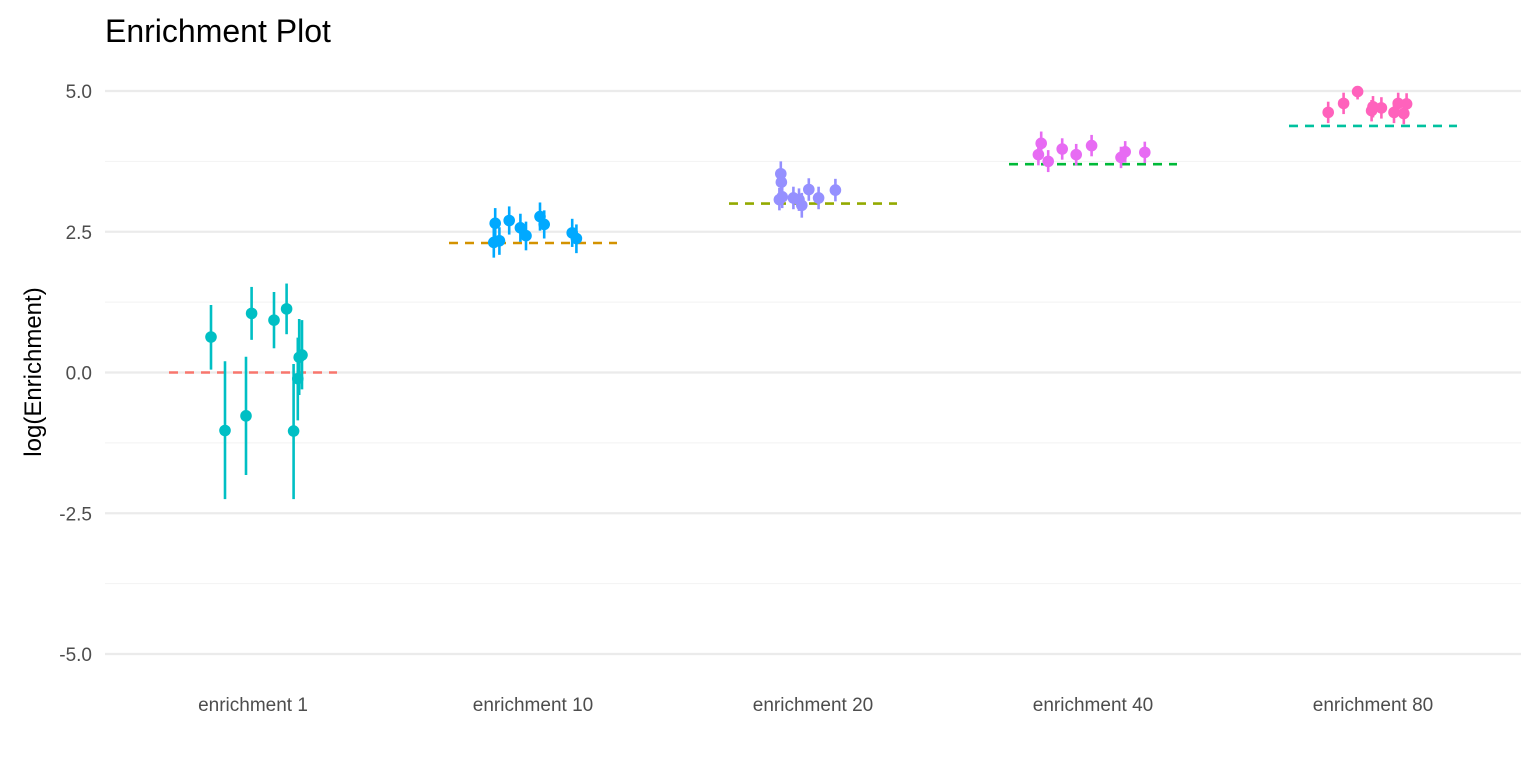 The height and width of the screenshot is (768, 1536). I want to click on x-tick-label: enrichment 80, so click(1373, 705).